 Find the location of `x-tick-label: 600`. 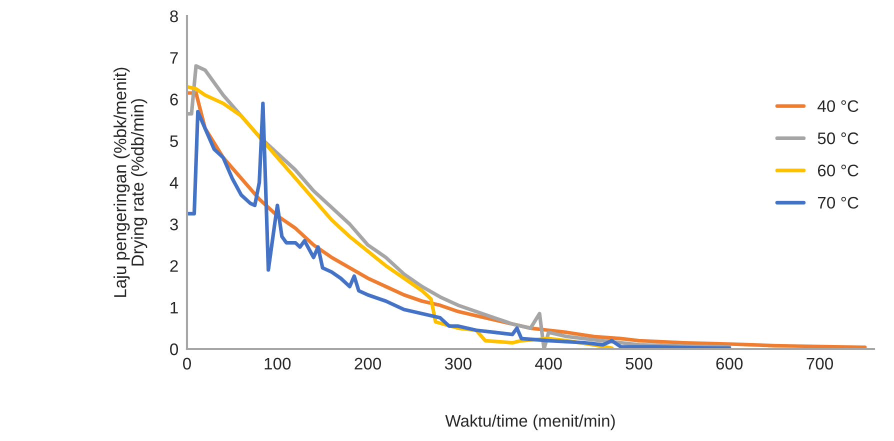

x-tick-label: 600 is located at coordinates (729, 364).